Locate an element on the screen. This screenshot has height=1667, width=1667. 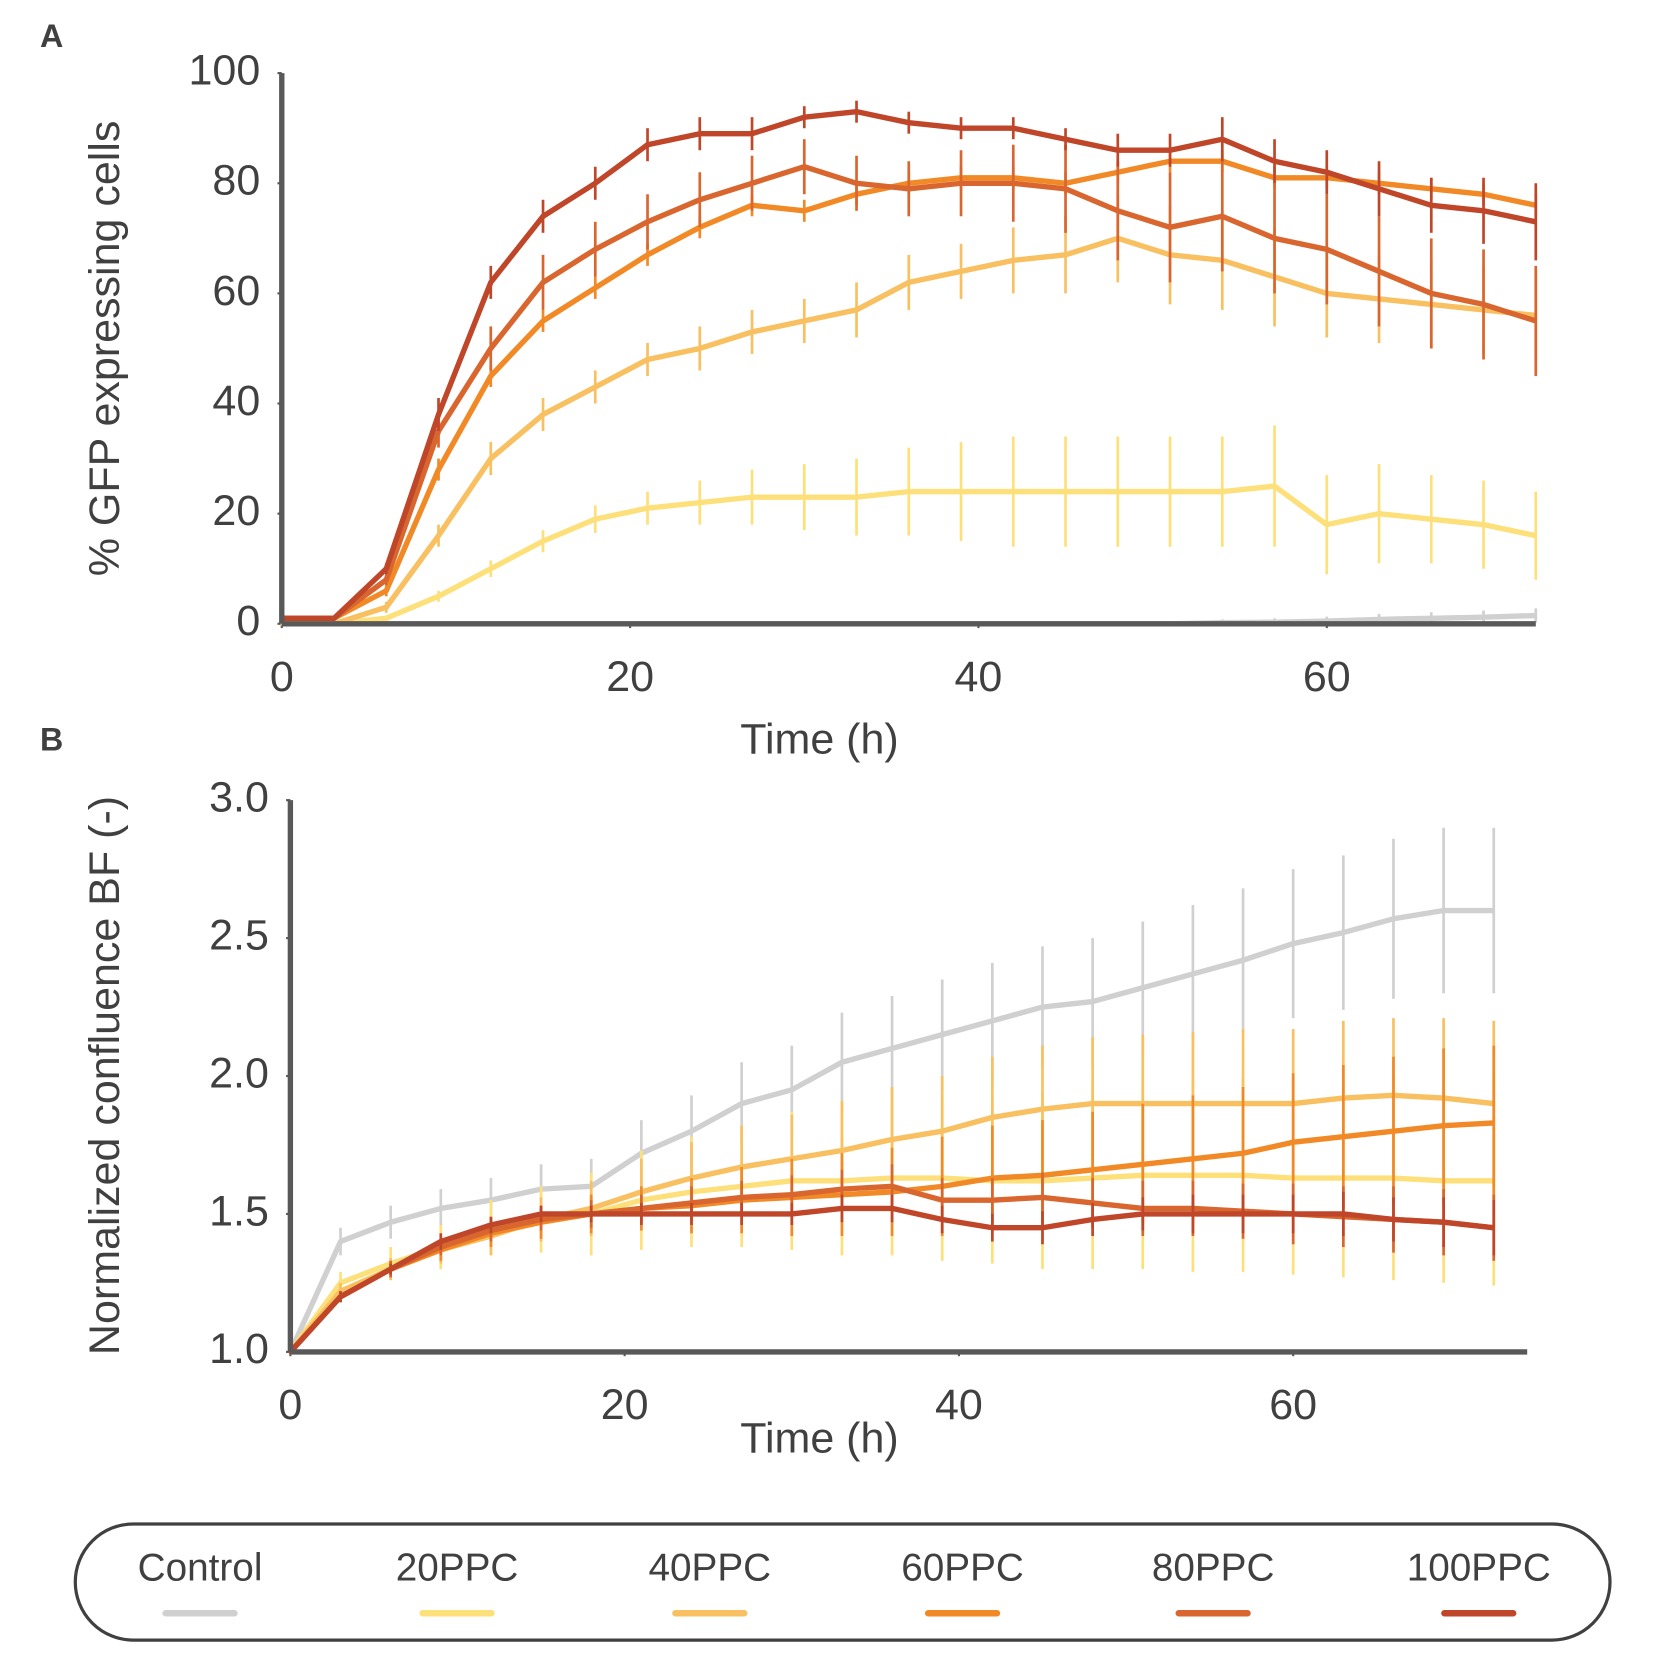
legend-label: 100PPC is located at coordinates (1479, 1567).